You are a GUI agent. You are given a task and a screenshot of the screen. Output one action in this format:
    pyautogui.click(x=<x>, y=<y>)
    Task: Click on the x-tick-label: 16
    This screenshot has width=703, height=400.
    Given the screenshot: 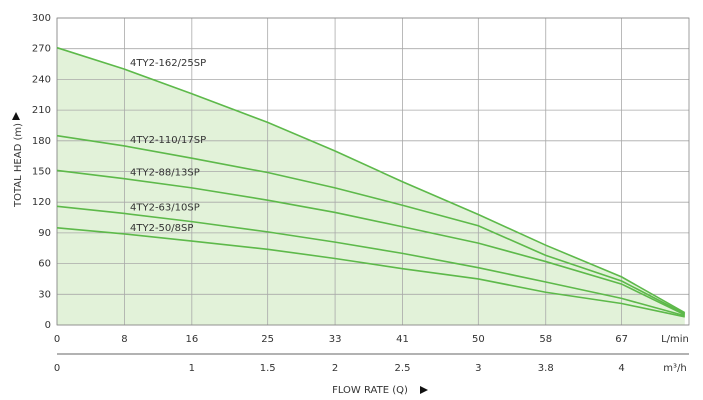 What is the action you would take?
    pyautogui.click(x=191, y=339)
    